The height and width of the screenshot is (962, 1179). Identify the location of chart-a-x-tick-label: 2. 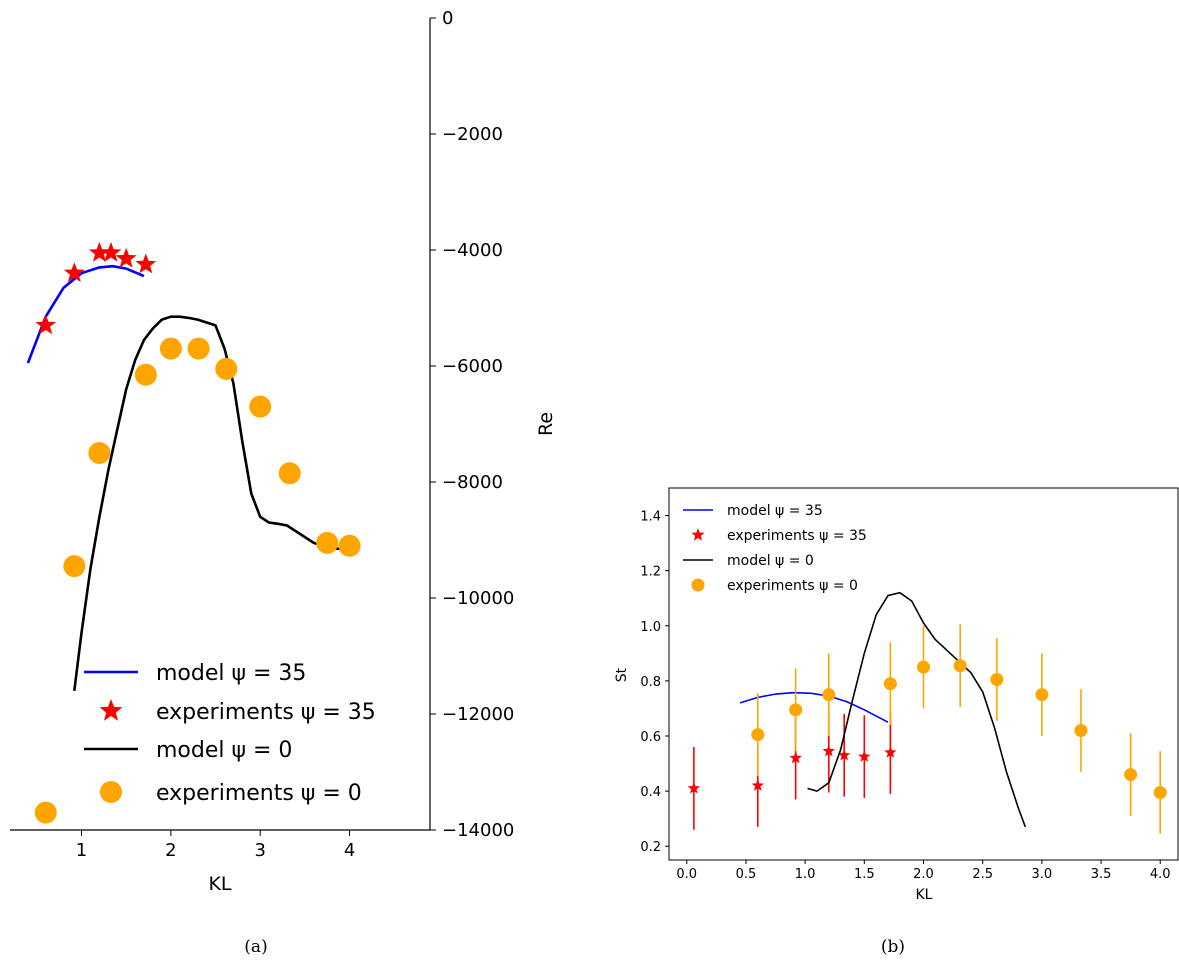
(170, 850).